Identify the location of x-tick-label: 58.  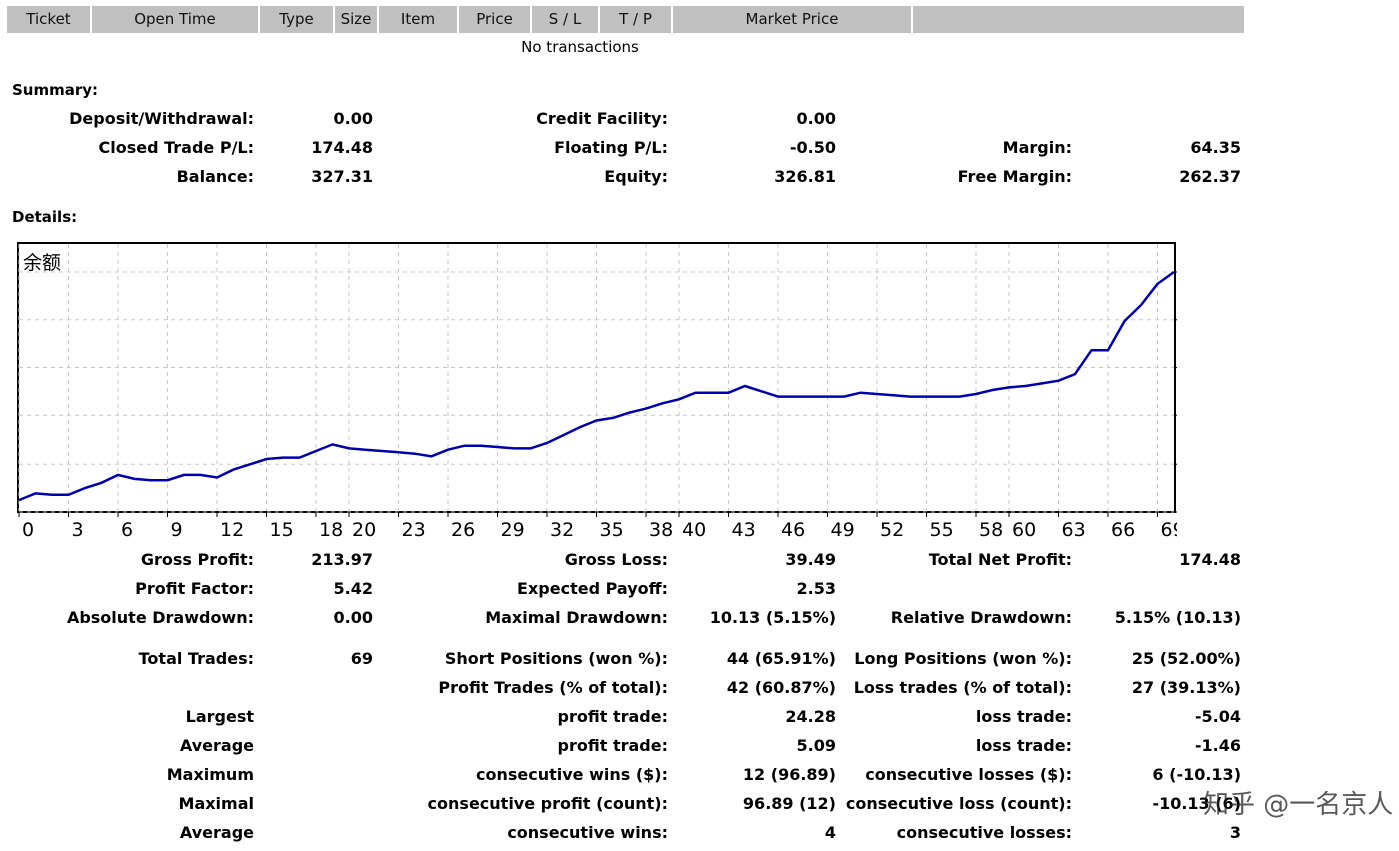
(991, 530).